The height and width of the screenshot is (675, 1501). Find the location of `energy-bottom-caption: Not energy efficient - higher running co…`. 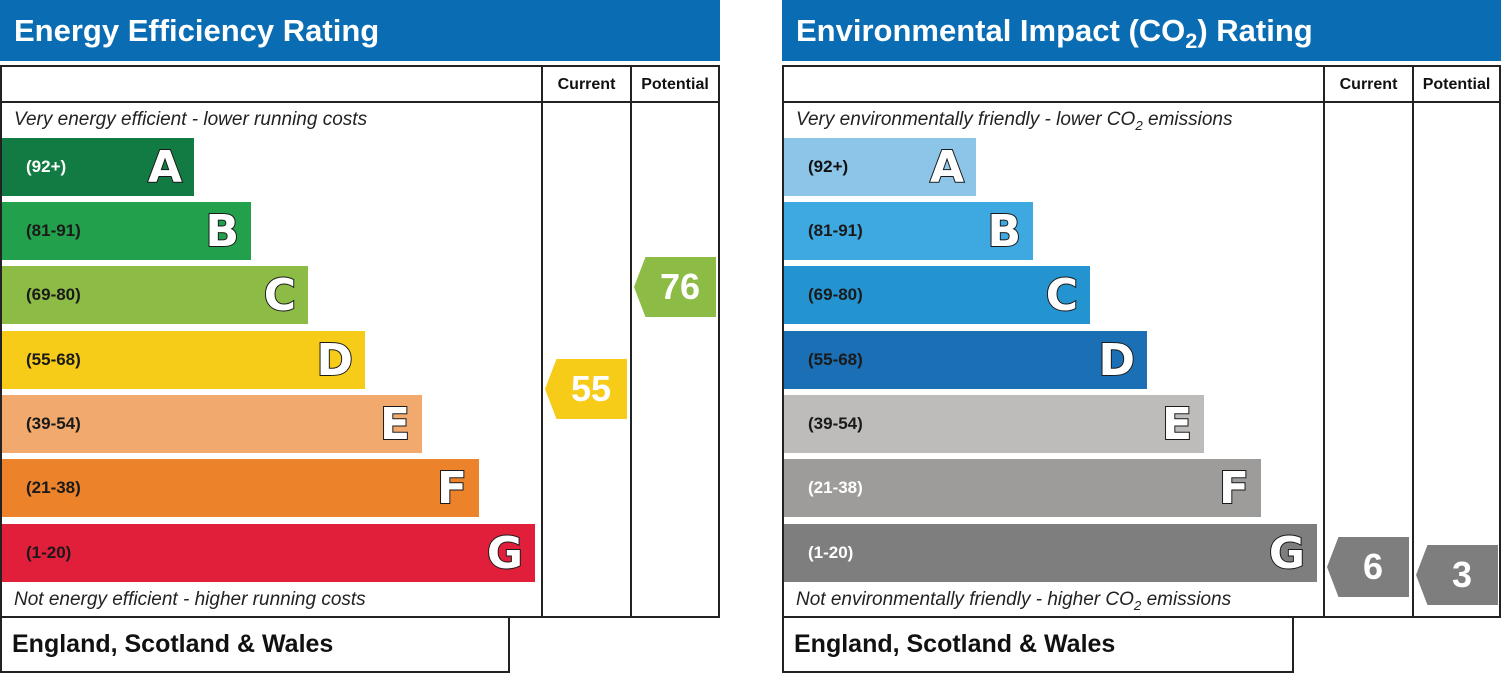

energy-bottom-caption: Not energy efficient - higher running co… is located at coordinates (190, 599).